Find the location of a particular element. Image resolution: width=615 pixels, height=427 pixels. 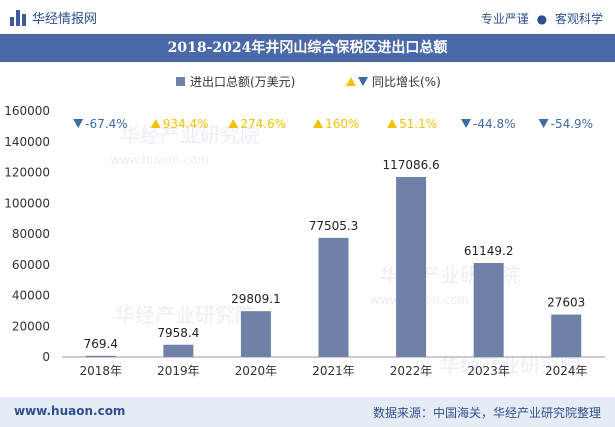

x-axis-labels: 2018年 2019年 2020年 2021年 2022年 2023年 2024年 is located at coordinates (334, 371).